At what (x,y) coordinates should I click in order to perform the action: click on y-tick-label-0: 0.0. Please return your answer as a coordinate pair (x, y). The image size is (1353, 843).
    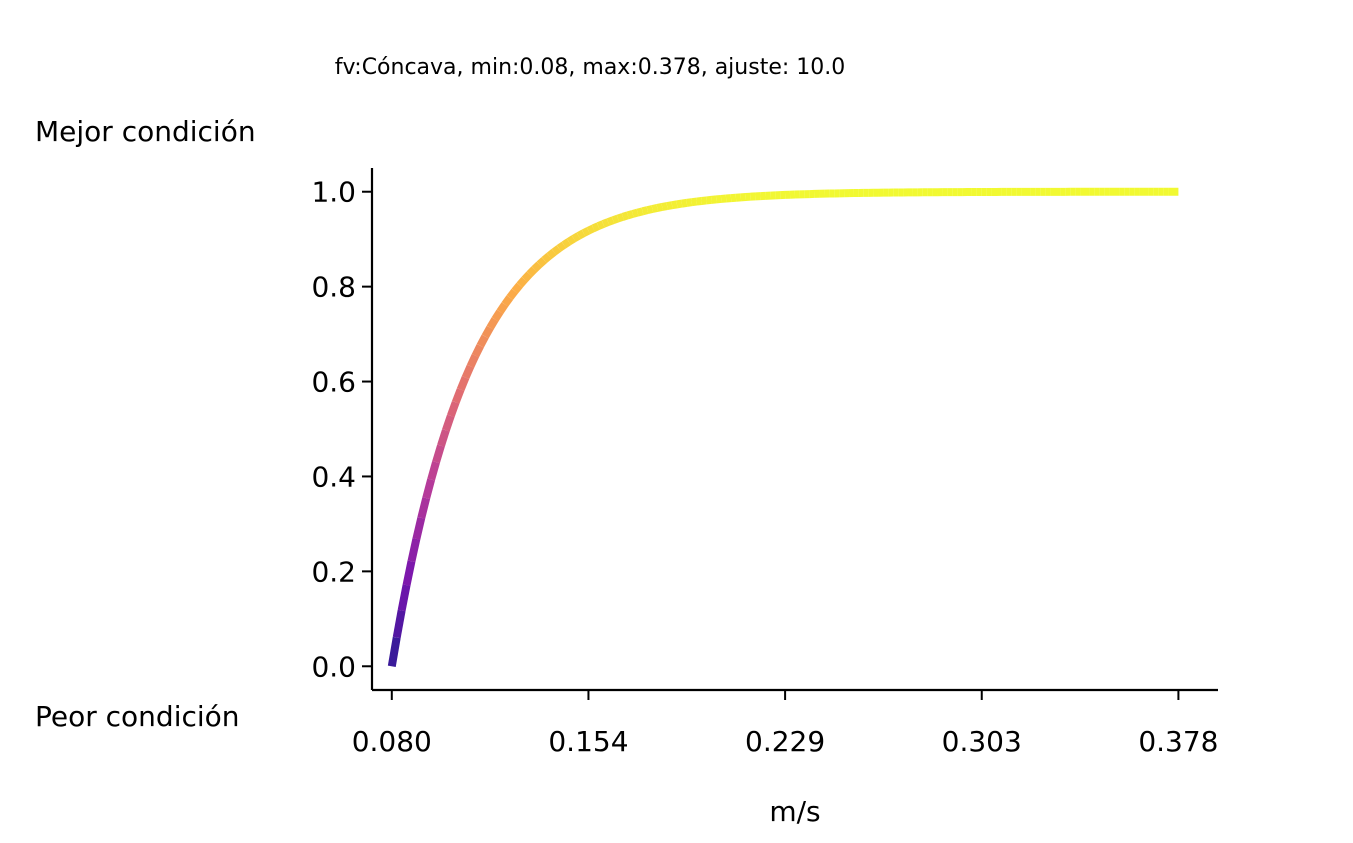
    Looking at the image, I should click on (333, 666).